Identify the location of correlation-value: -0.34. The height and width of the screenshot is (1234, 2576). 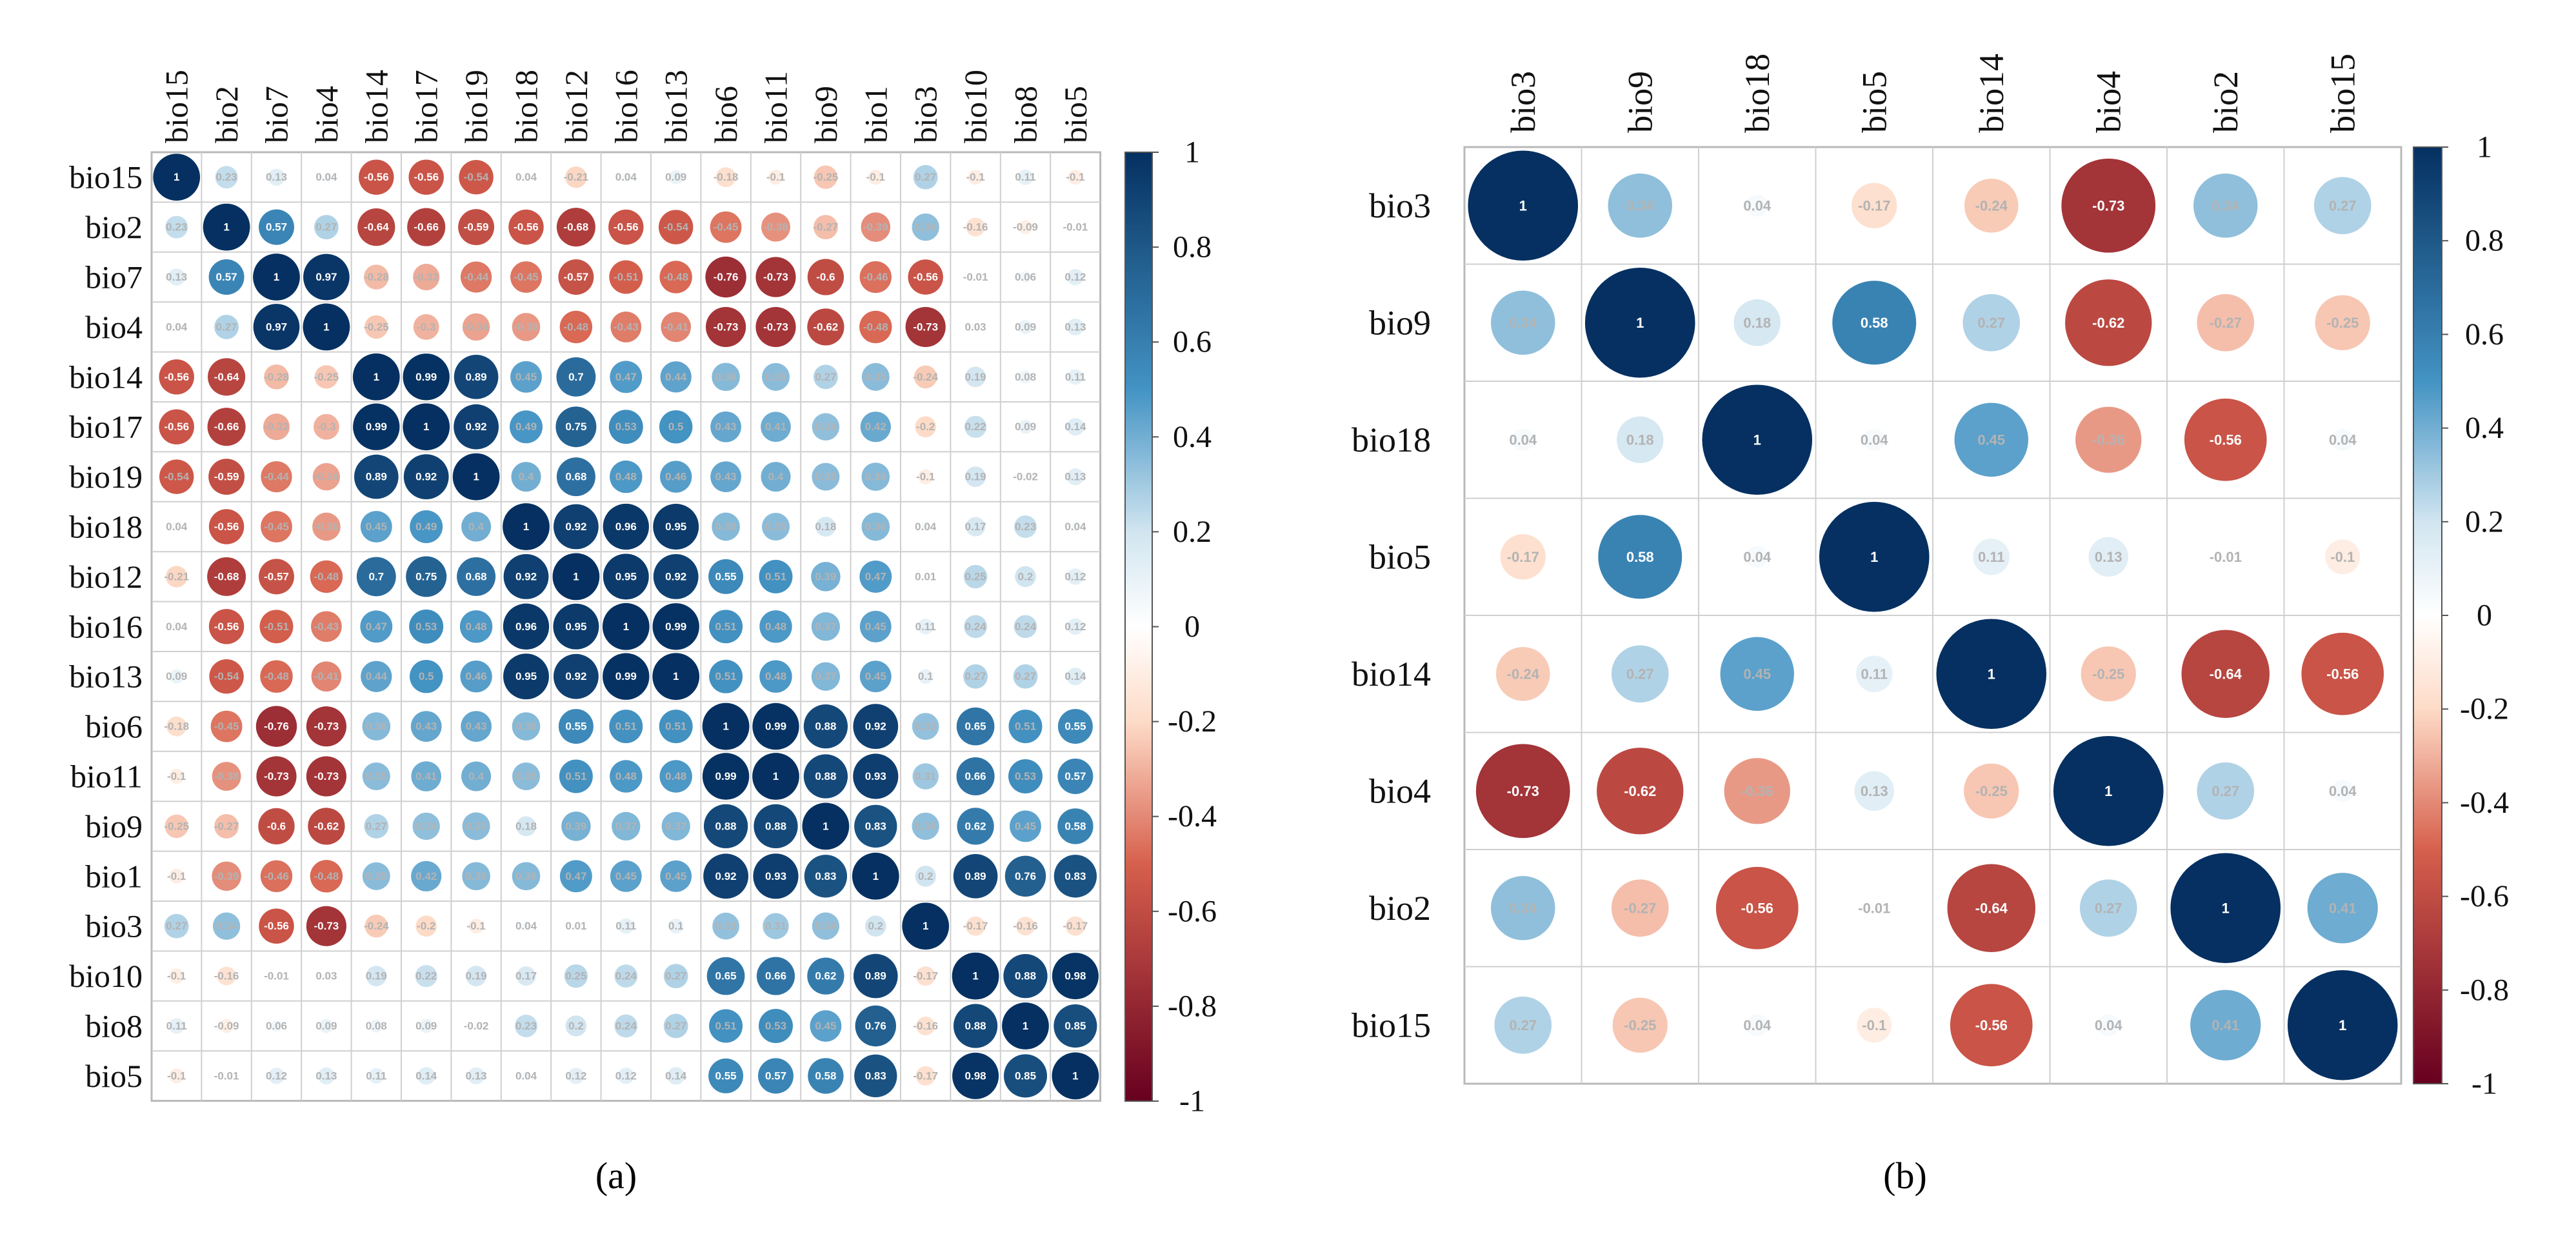
(326, 477).